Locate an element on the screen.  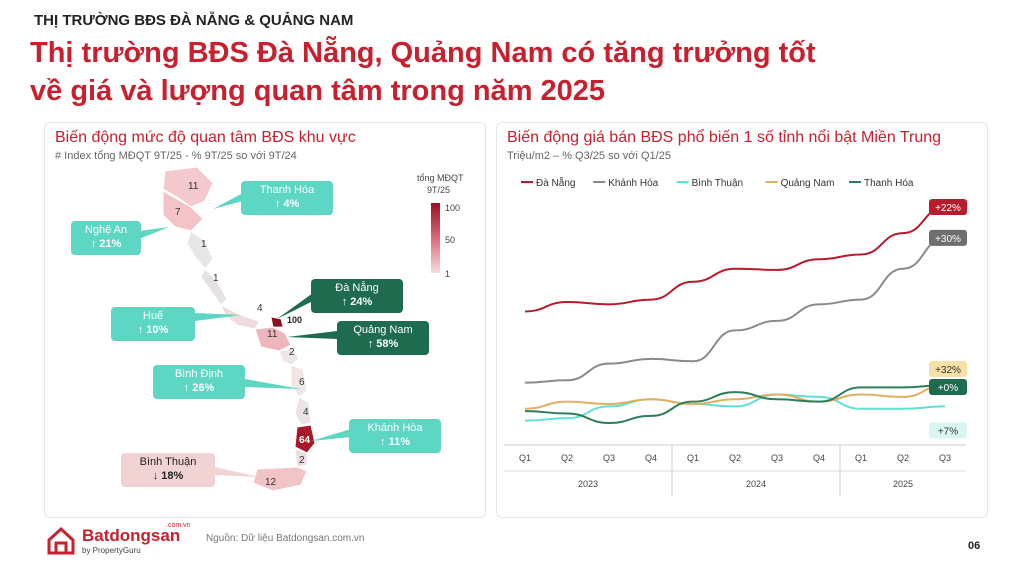
end-label: +30% is located at coordinates (948, 239).